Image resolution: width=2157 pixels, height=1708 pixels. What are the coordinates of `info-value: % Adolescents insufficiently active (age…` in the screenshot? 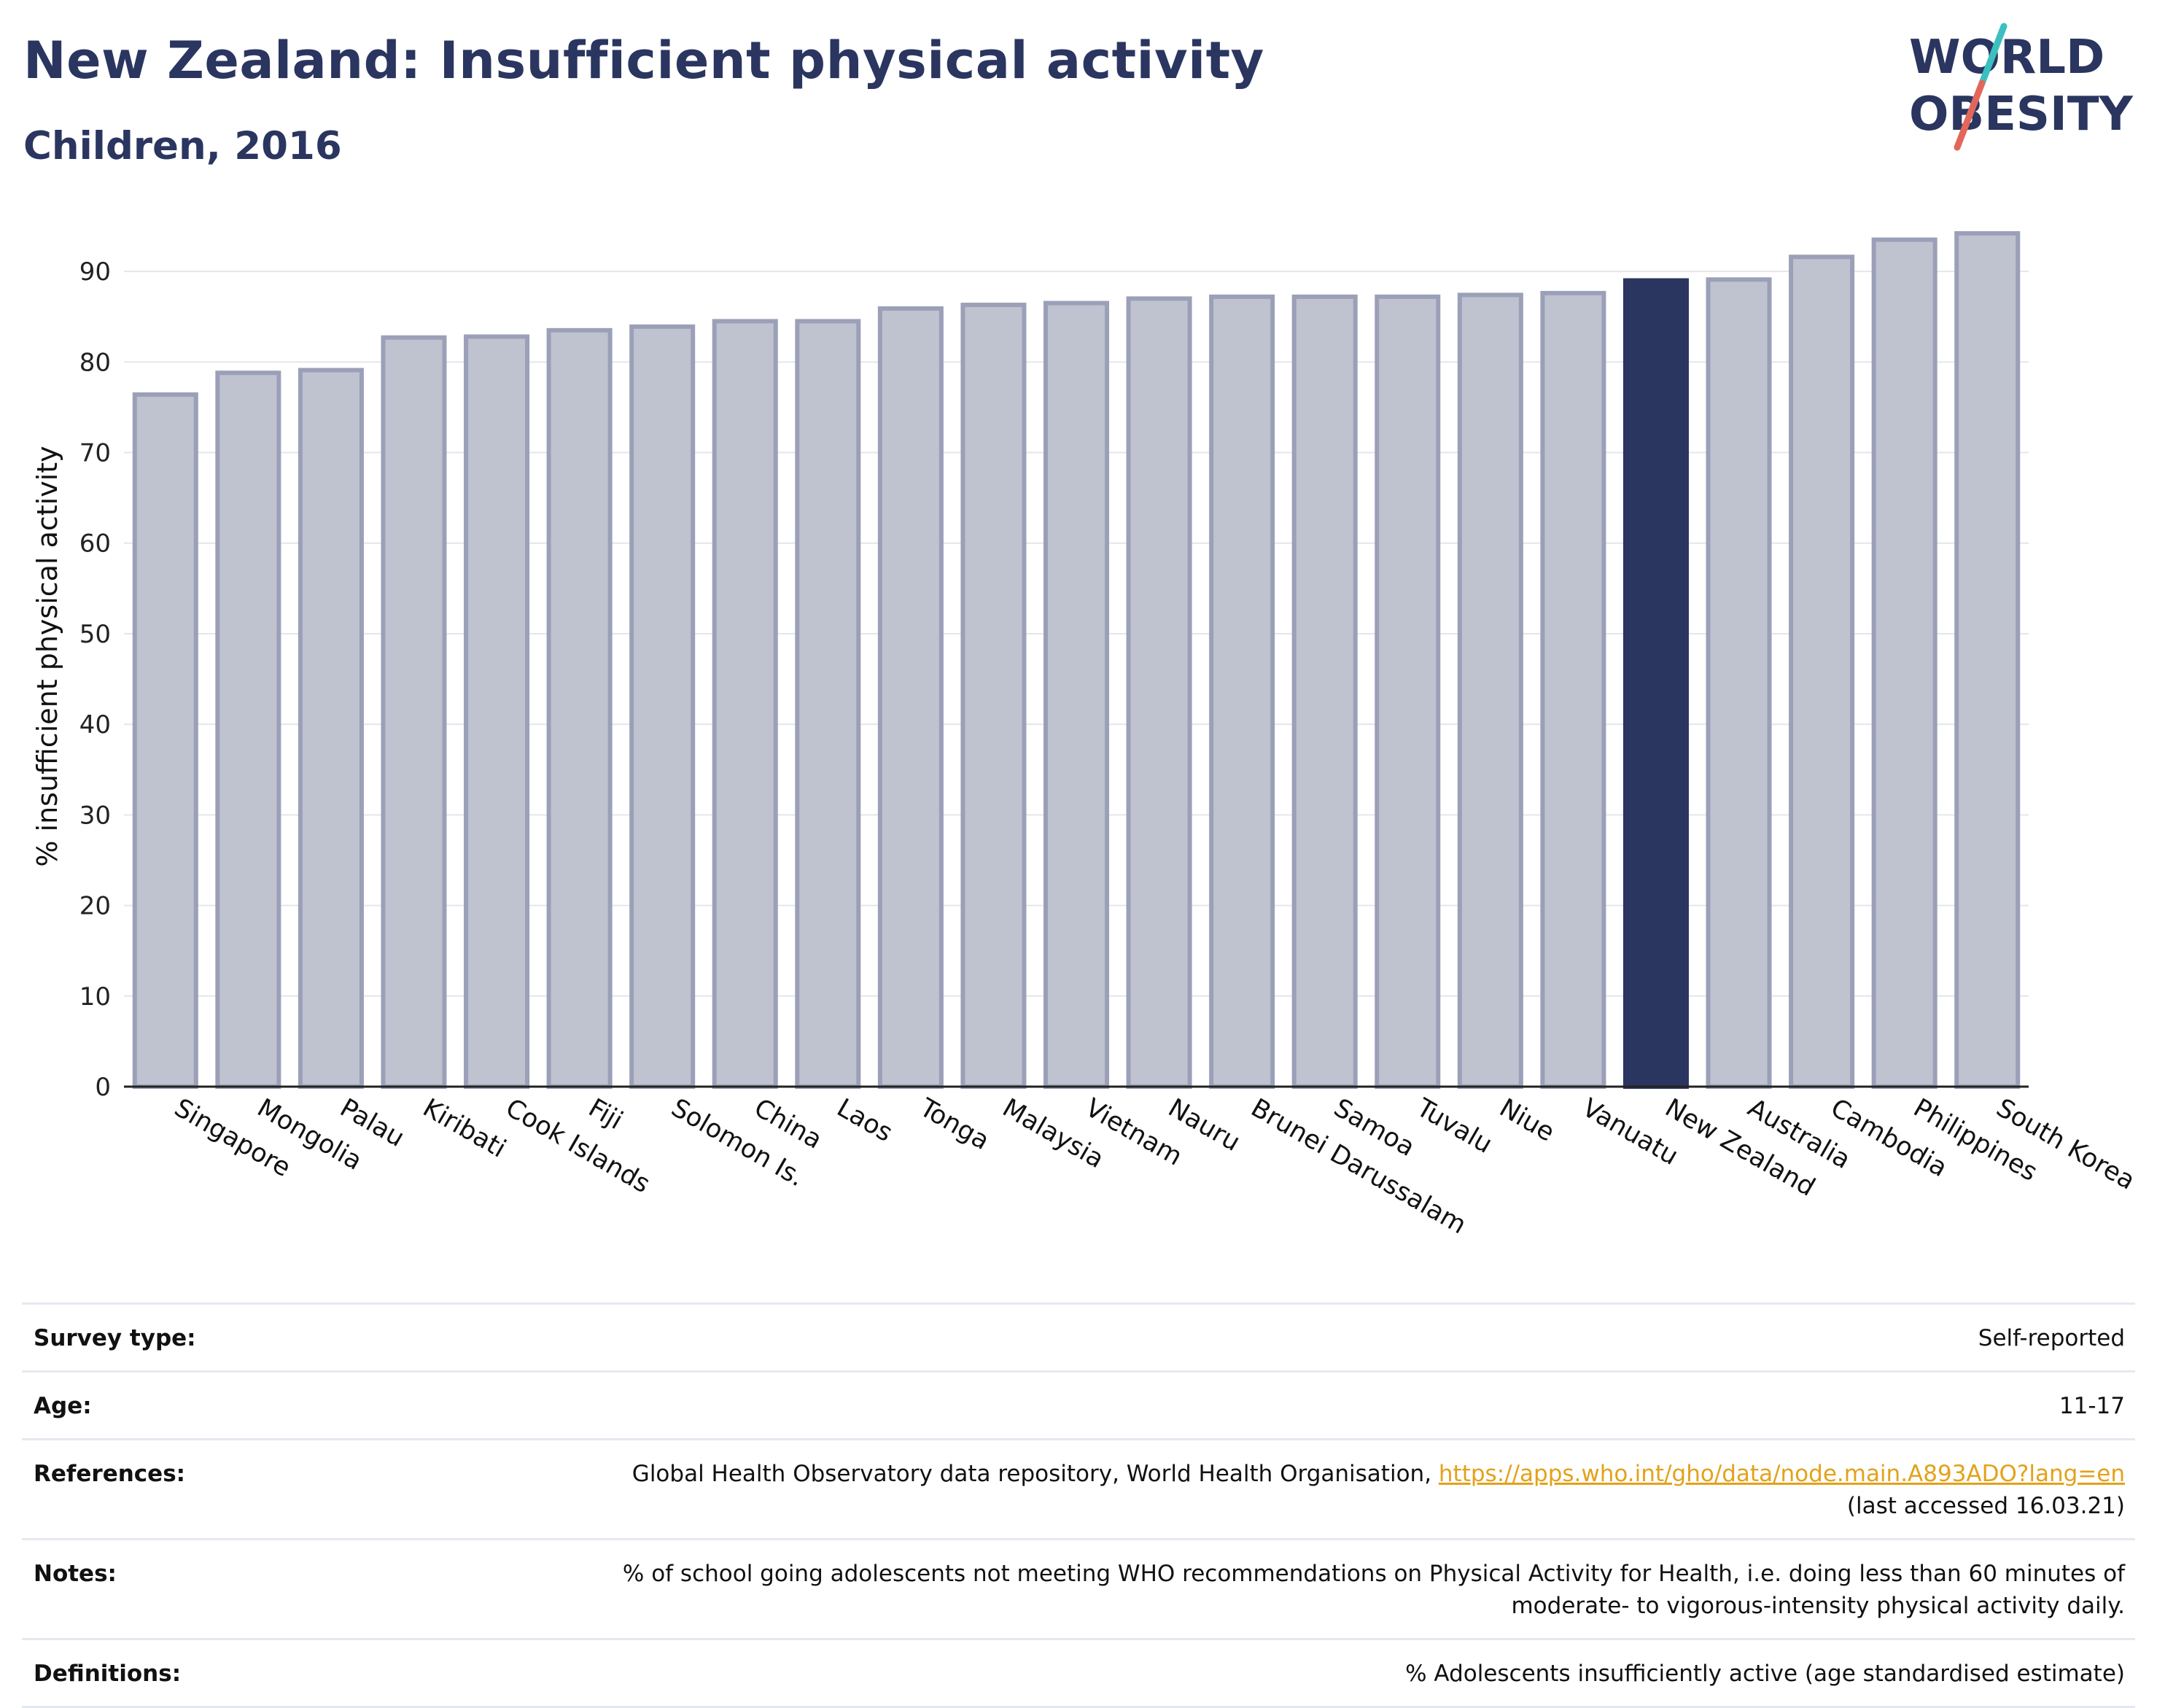 It's located at (1765, 1674).